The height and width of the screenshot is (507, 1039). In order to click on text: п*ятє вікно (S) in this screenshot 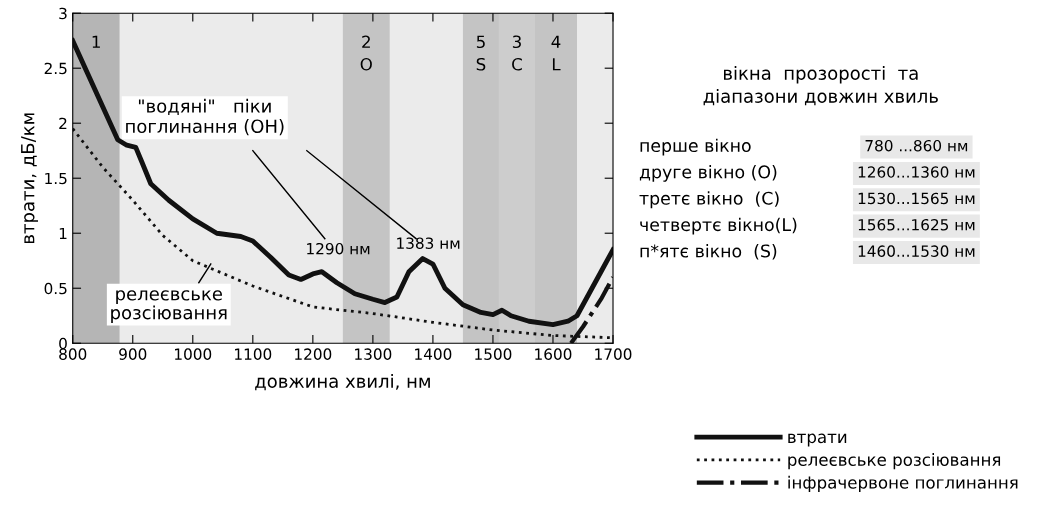, I will do `click(708, 252)`.